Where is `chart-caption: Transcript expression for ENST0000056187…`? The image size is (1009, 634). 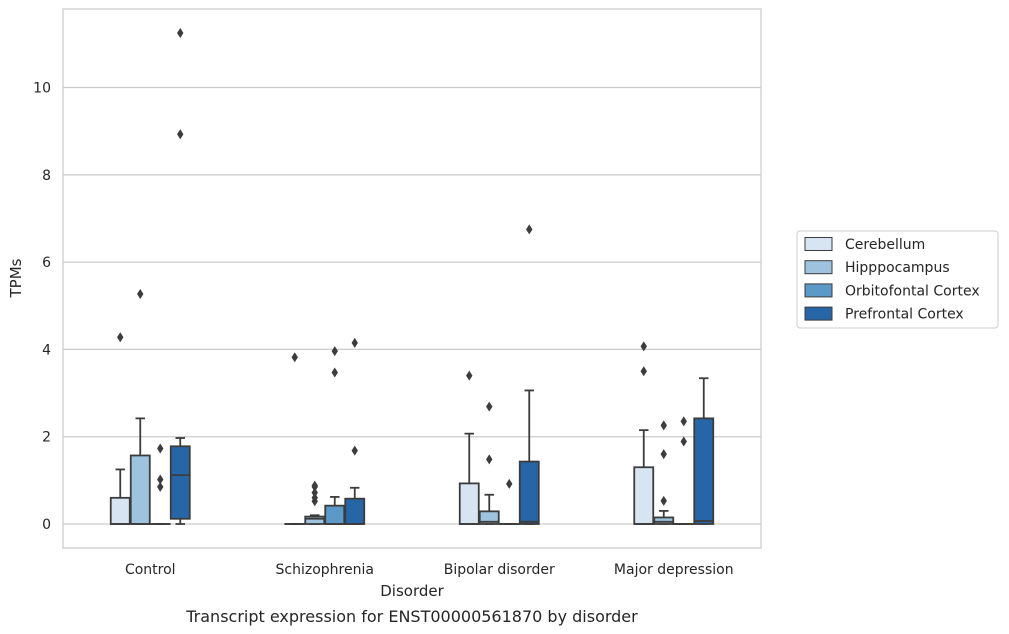 chart-caption: Transcript expression for ENST0000056187… is located at coordinates (411, 616).